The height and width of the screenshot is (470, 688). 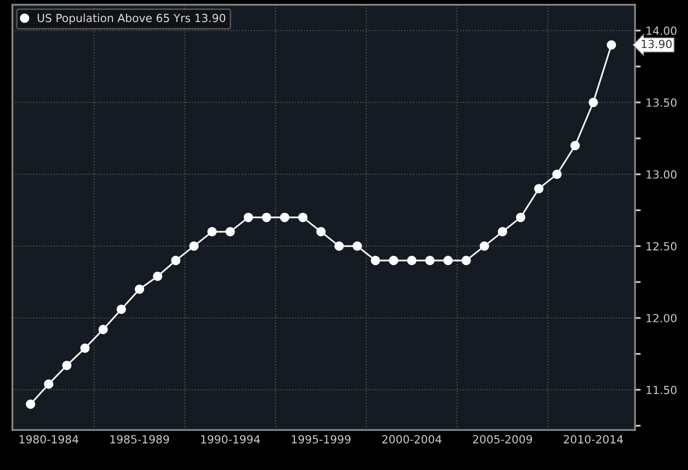 What do you see at coordinates (230, 439) in the screenshot?
I see `x-tick-label: 1990-1994` at bounding box center [230, 439].